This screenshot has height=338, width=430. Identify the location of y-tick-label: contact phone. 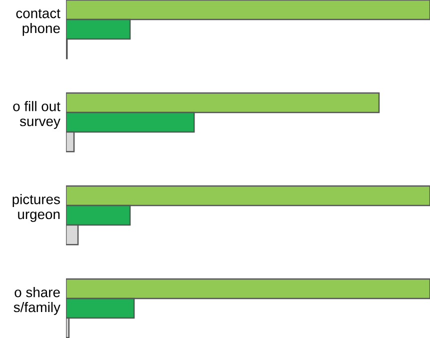
(38, 22).